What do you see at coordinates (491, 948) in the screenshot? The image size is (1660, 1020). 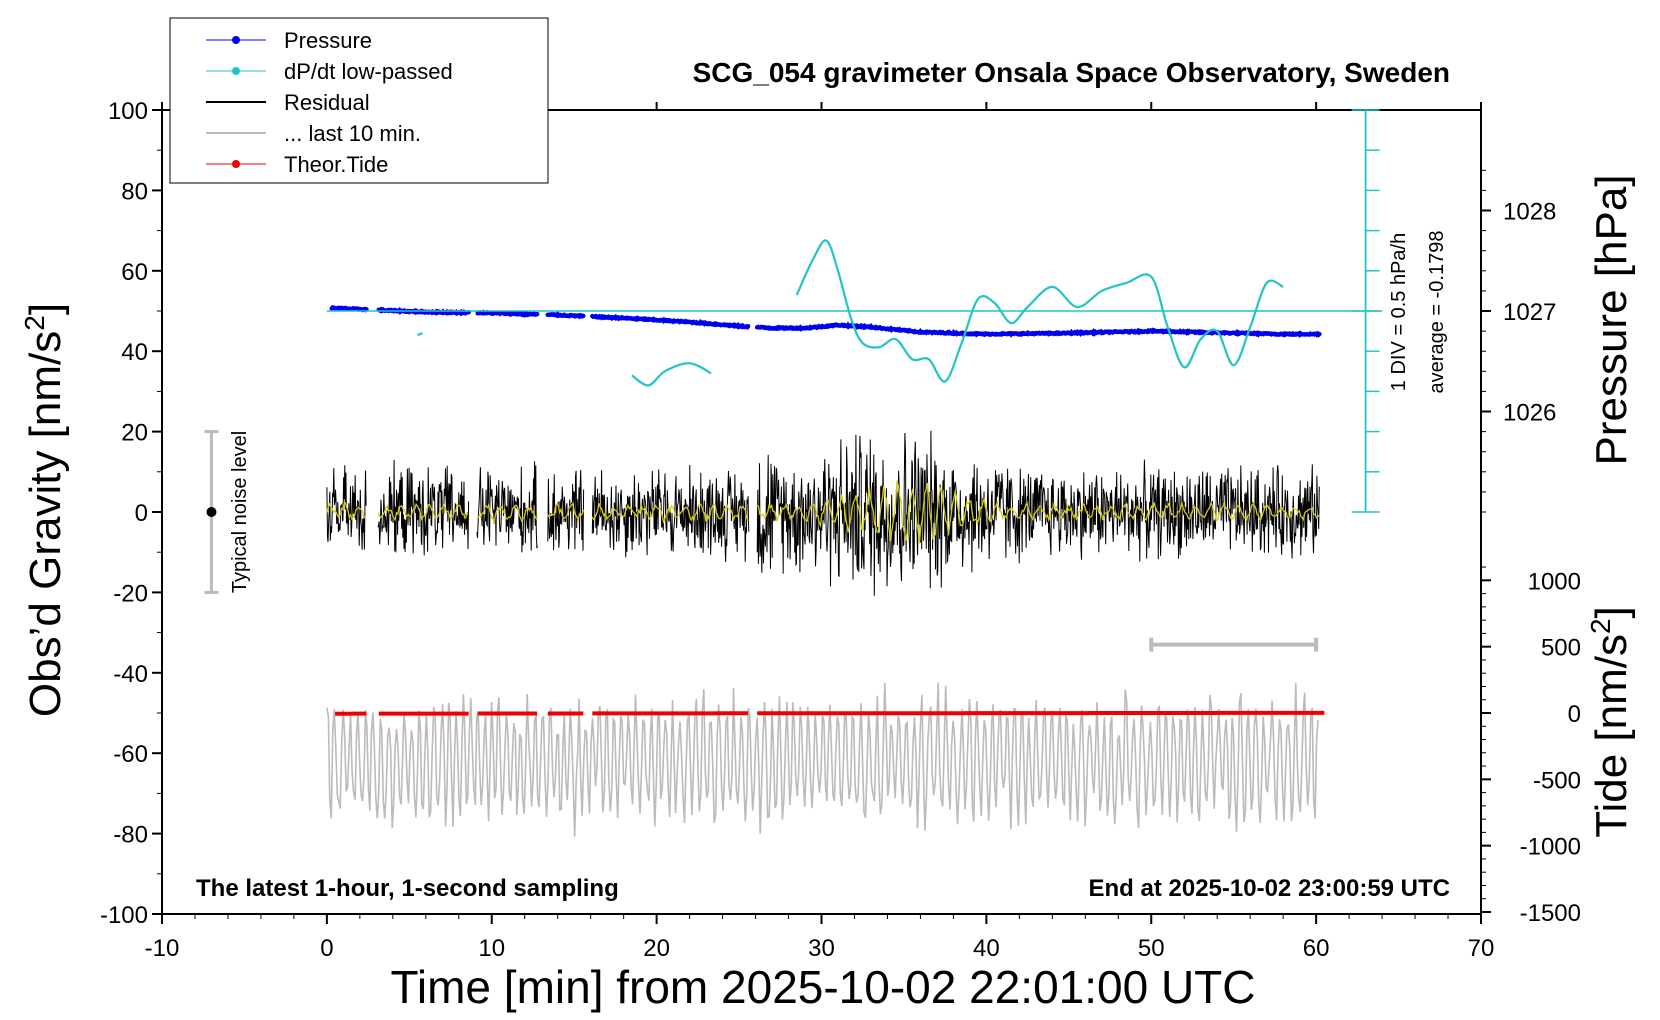 I see `x-tick-label: 10` at bounding box center [491, 948].